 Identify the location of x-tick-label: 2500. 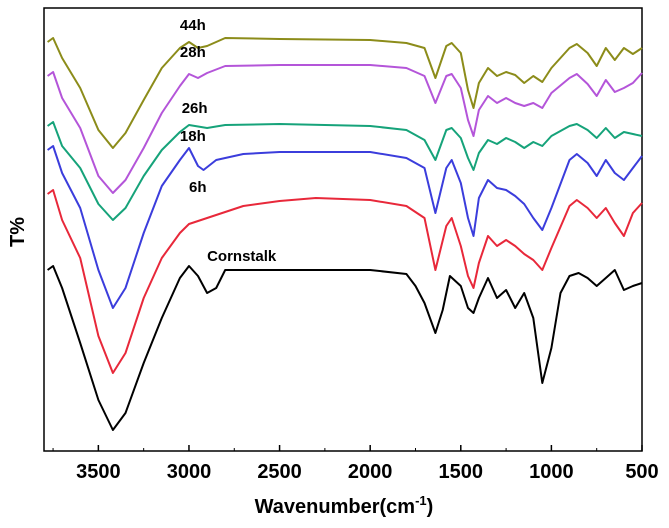
(279, 472).